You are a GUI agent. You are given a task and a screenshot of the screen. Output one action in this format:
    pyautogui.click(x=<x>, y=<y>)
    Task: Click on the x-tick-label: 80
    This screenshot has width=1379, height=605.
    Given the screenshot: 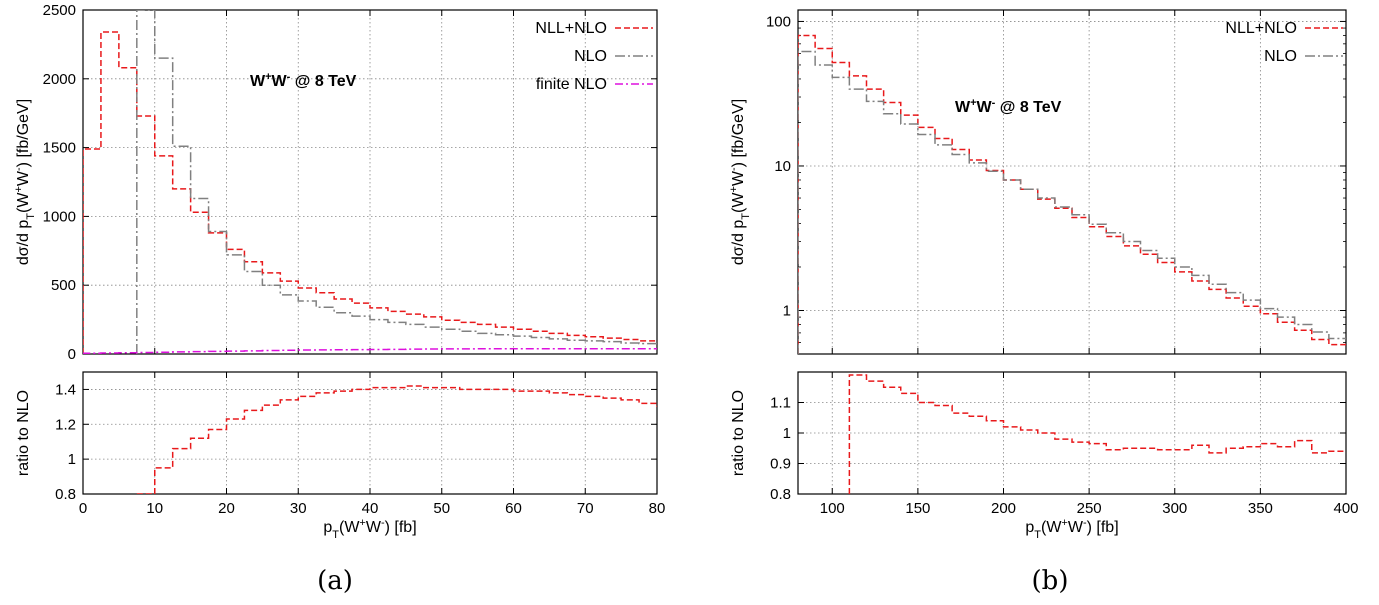 What is the action you would take?
    pyautogui.click(x=657, y=508)
    